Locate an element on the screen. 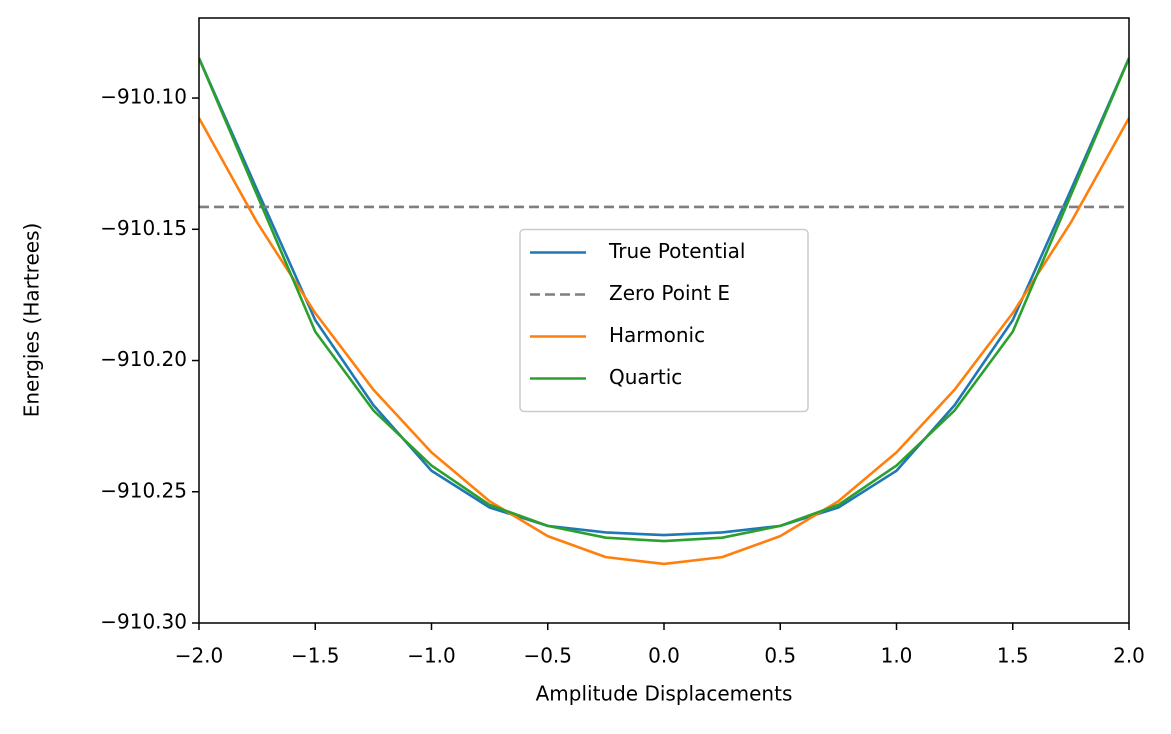  x-tick-label: −1.0 is located at coordinates (431, 656).